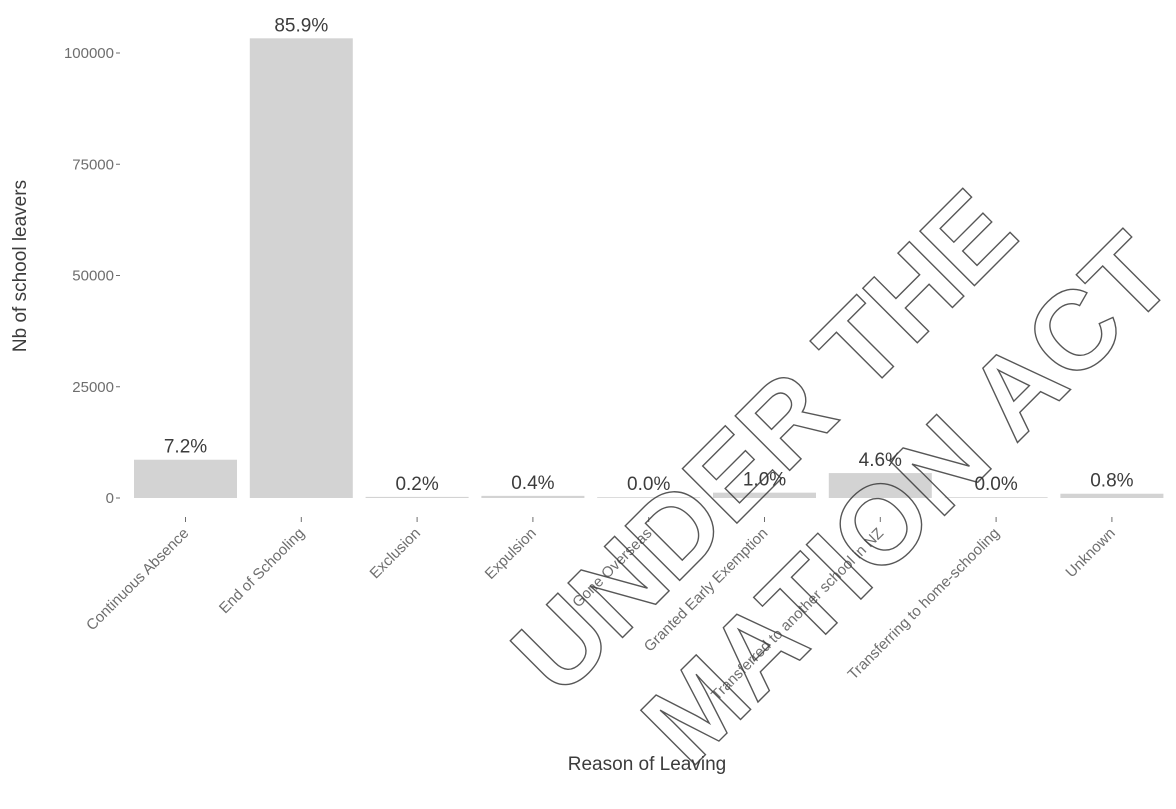  What do you see at coordinates (110, 498) in the screenshot?
I see `y-tick-label: 0` at bounding box center [110, 498].